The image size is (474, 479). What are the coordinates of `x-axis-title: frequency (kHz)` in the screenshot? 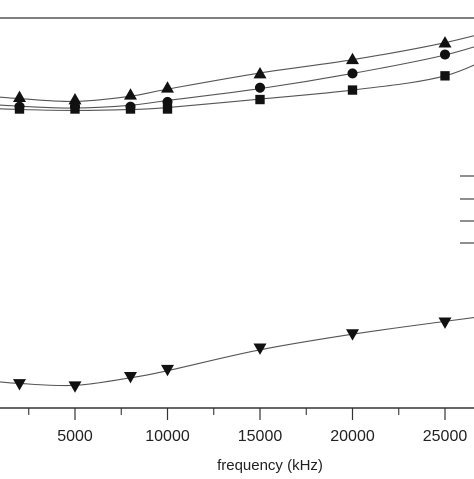 It's located at (270, 465).